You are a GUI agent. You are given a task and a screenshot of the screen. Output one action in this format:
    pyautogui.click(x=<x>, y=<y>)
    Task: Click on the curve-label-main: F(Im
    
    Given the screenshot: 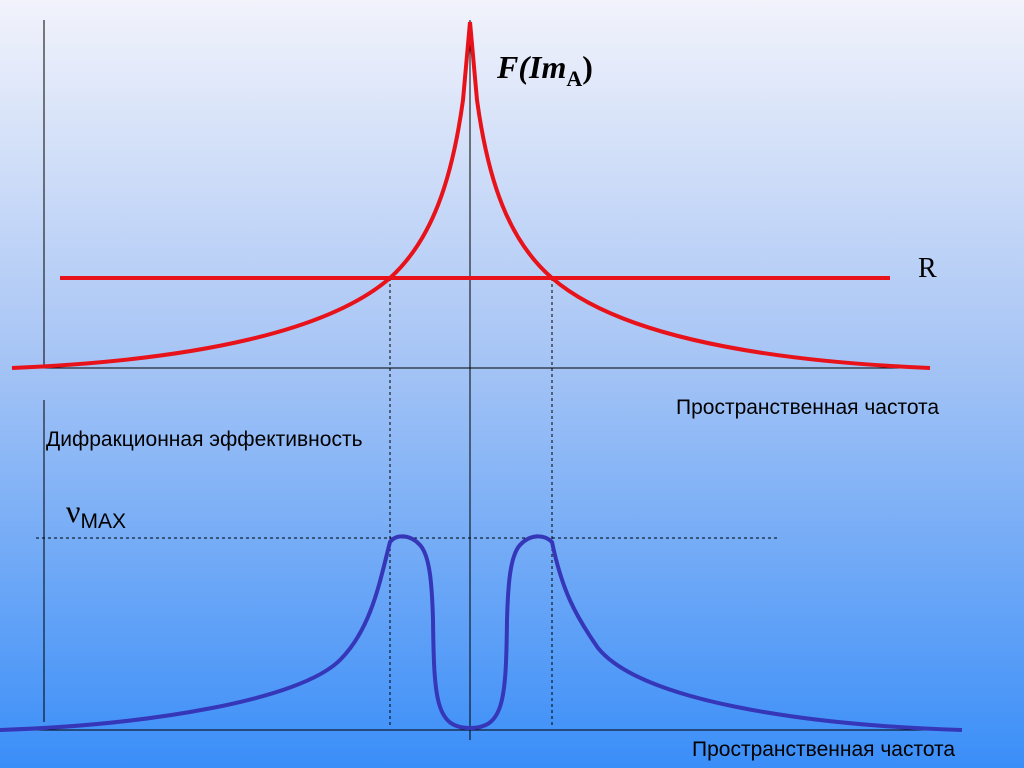 What is the action you would take?
    pyautogui.click(x=531, y=67)
    